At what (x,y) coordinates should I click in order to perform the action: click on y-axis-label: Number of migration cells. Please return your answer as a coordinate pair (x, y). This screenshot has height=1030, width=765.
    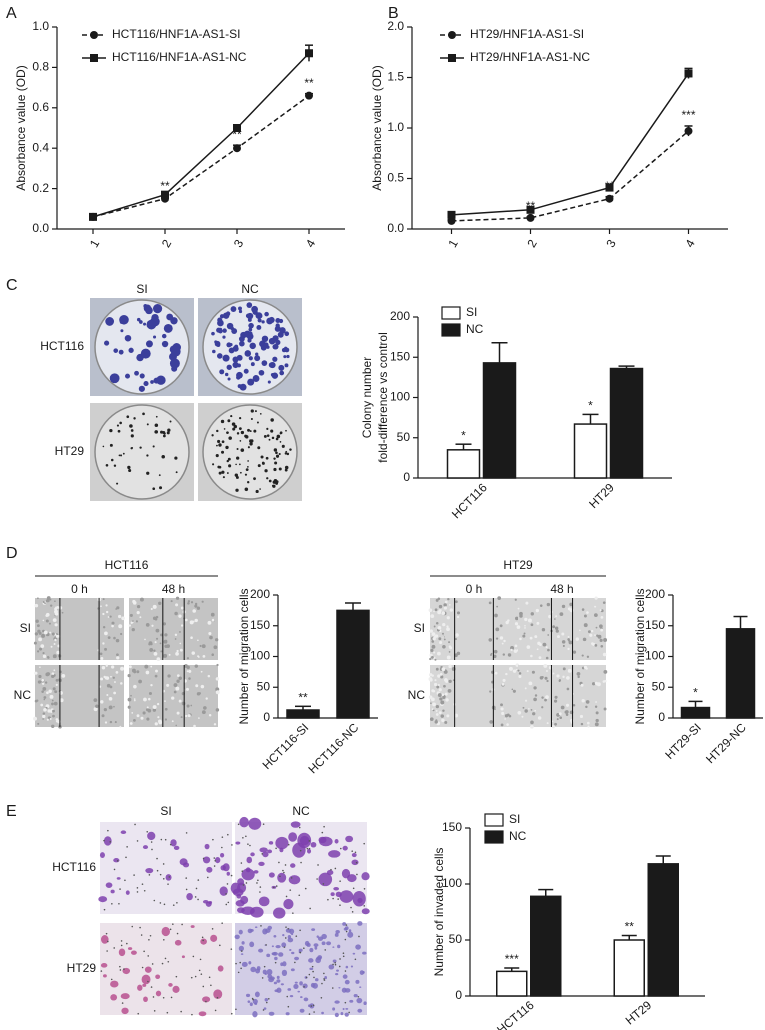
    Looking at the image, I should click on (640, 656).